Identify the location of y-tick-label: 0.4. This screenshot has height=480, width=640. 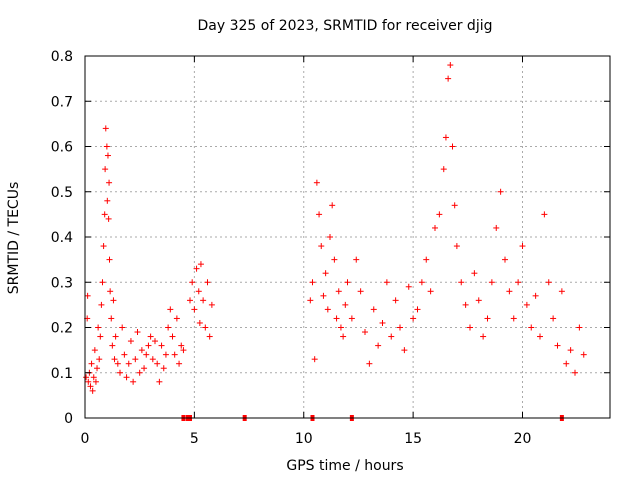
(62, 238).